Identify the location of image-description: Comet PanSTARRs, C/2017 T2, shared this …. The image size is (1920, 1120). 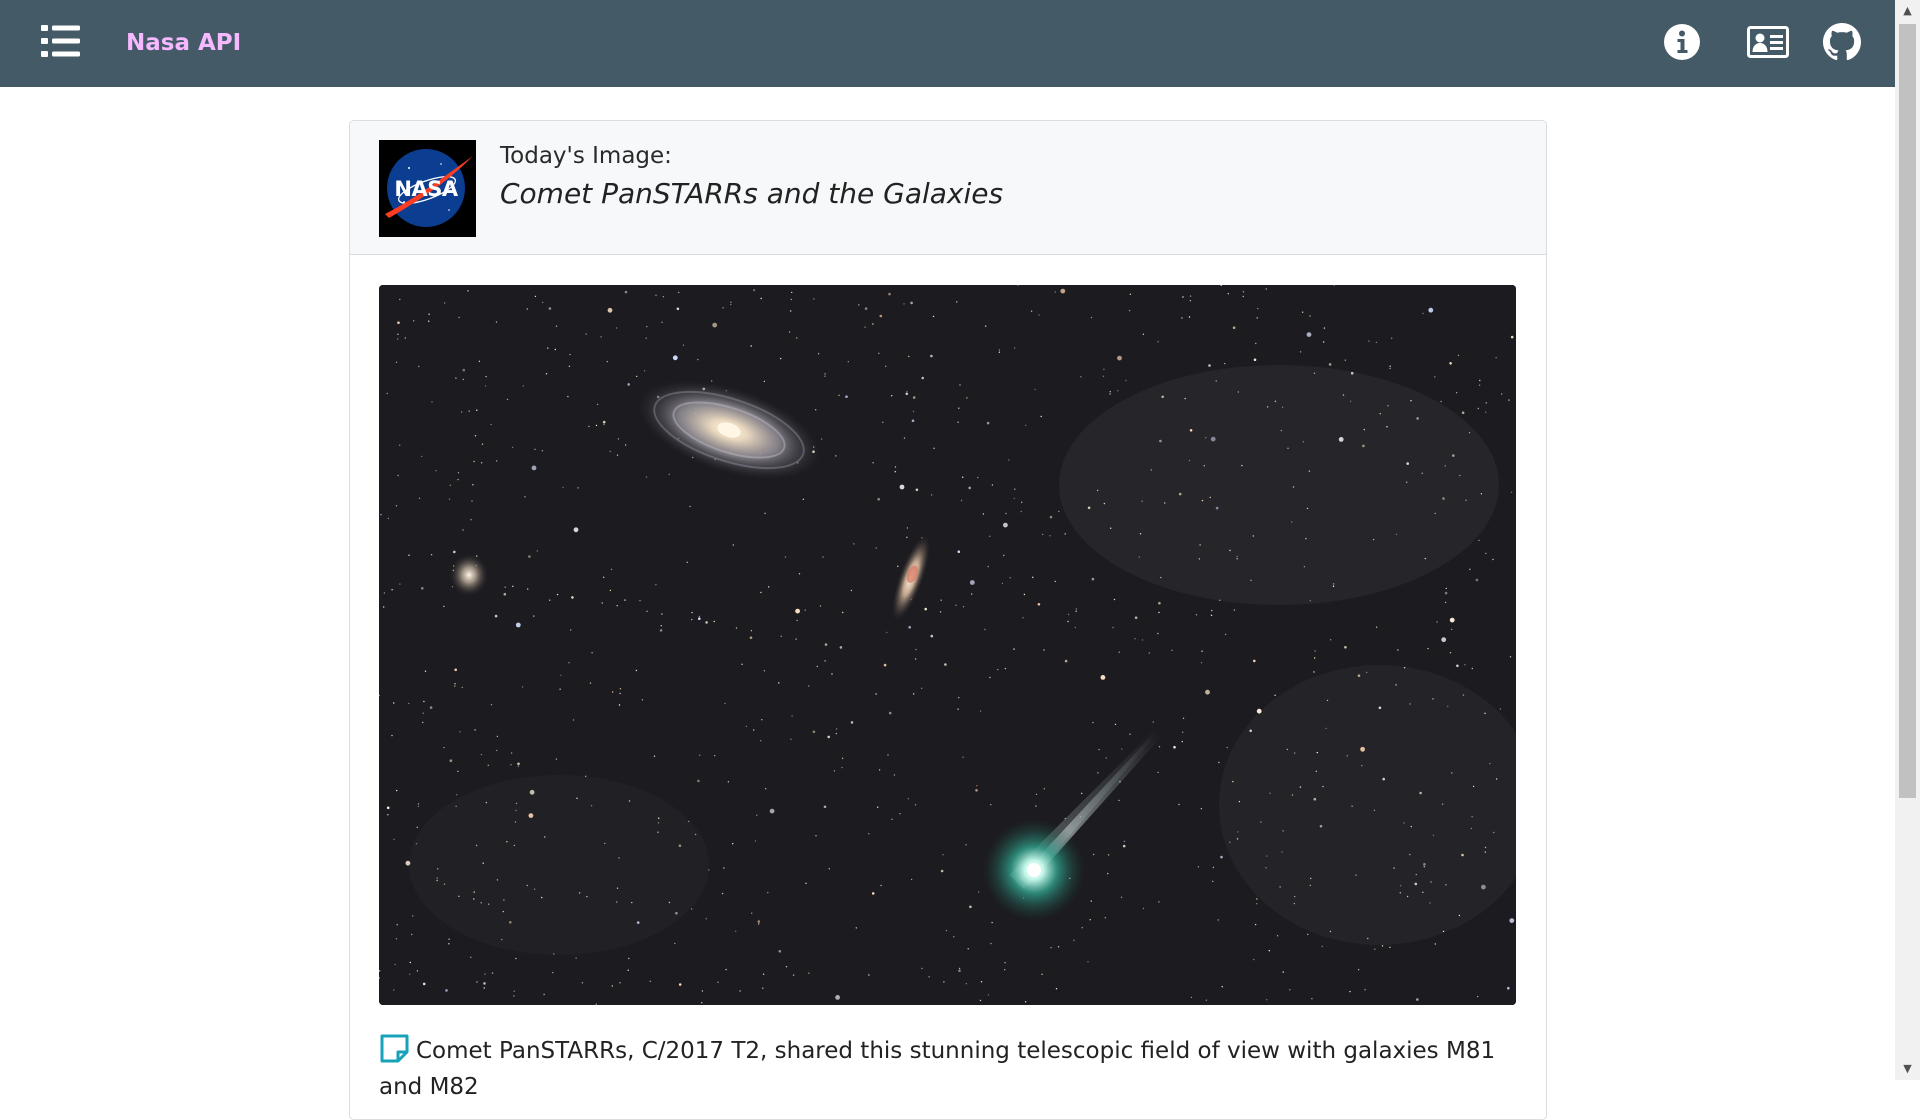
(949, 1069).